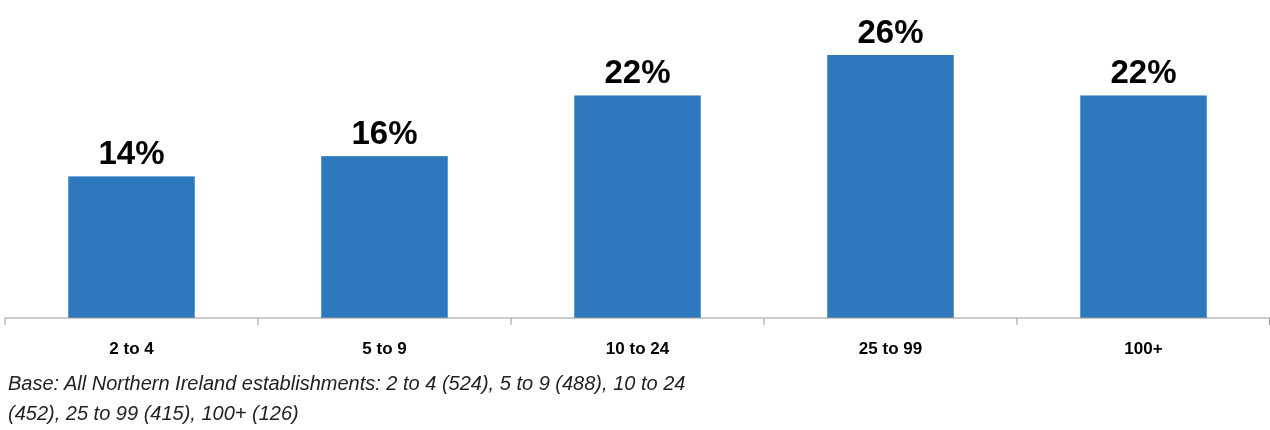 Image resolution: width=1270 pixels, height=430 pixels. Describe the element at coordinates (637, 348) in the screenshot. I see `x-tick-label: 10 to 24` at that location.